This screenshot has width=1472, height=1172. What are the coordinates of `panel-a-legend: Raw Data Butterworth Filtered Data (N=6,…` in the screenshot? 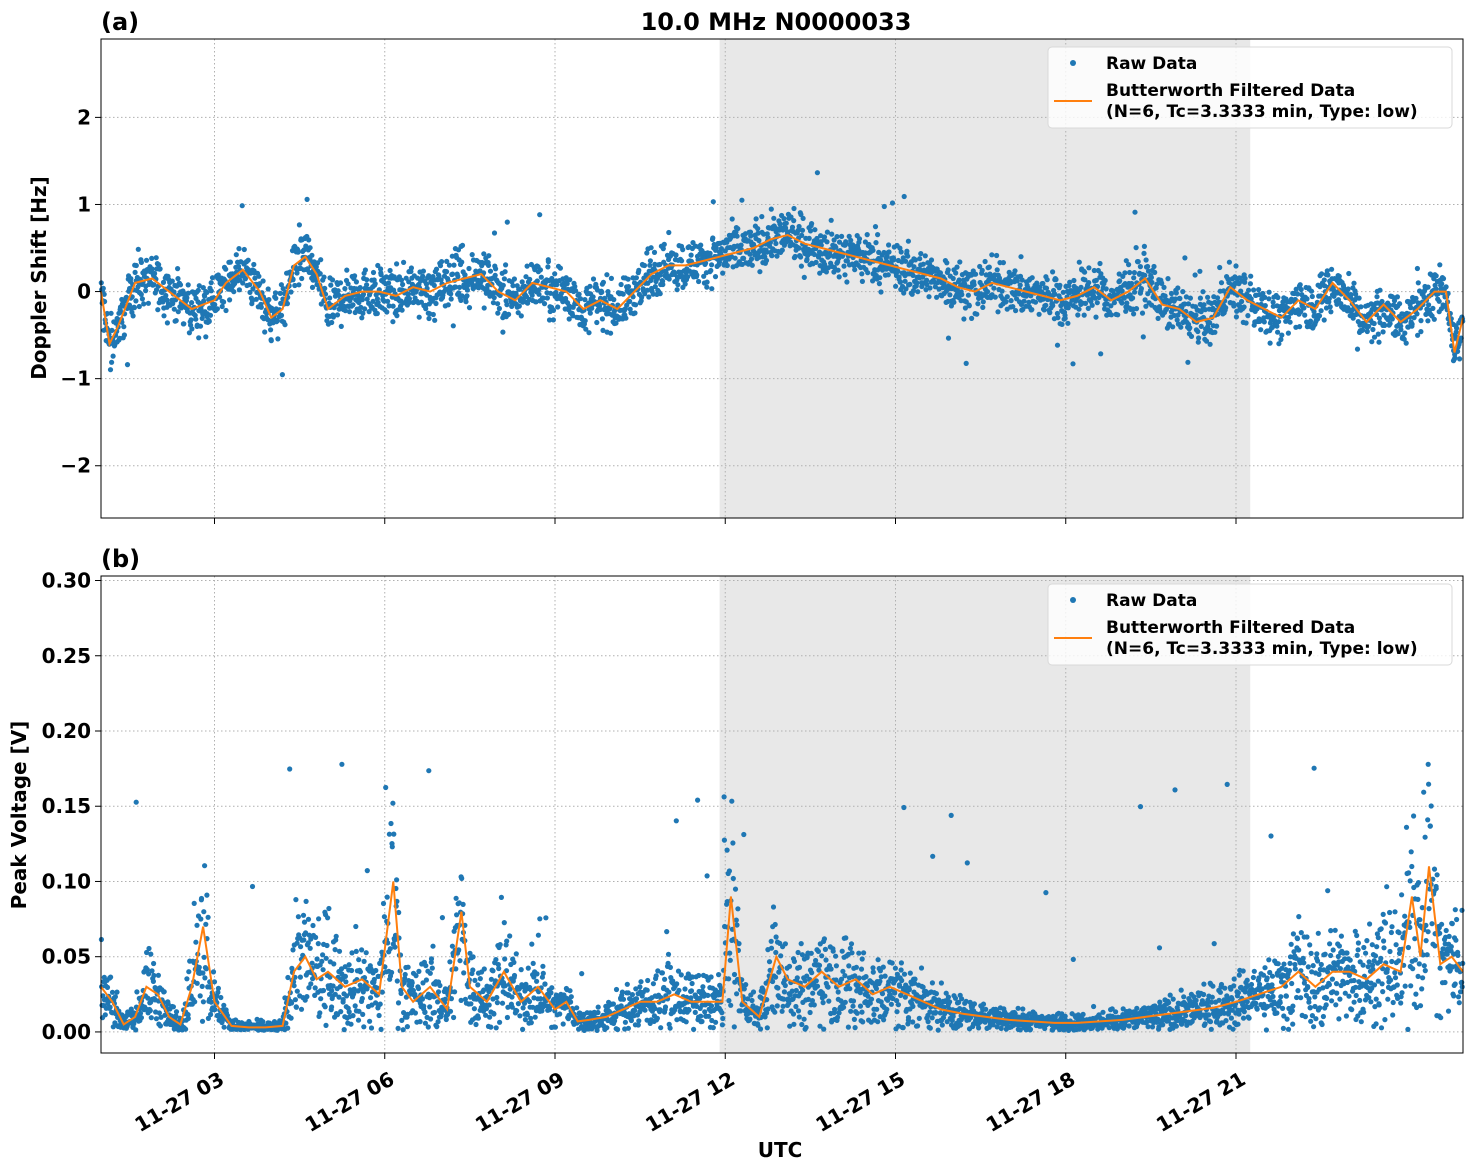 It's located at (1250, 87).